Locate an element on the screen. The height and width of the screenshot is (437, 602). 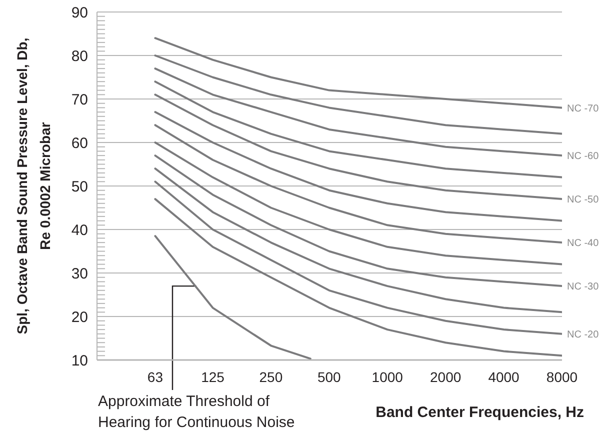
series-label: NC -40 is located at coordinates (583, 244).